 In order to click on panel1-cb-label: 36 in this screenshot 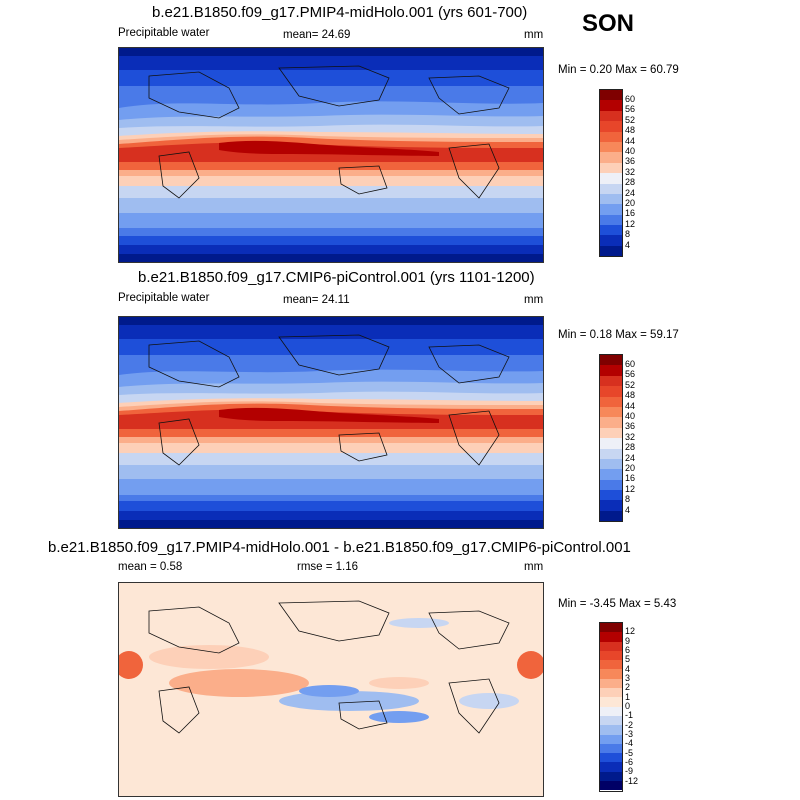, I will do `click(630, 161)`.